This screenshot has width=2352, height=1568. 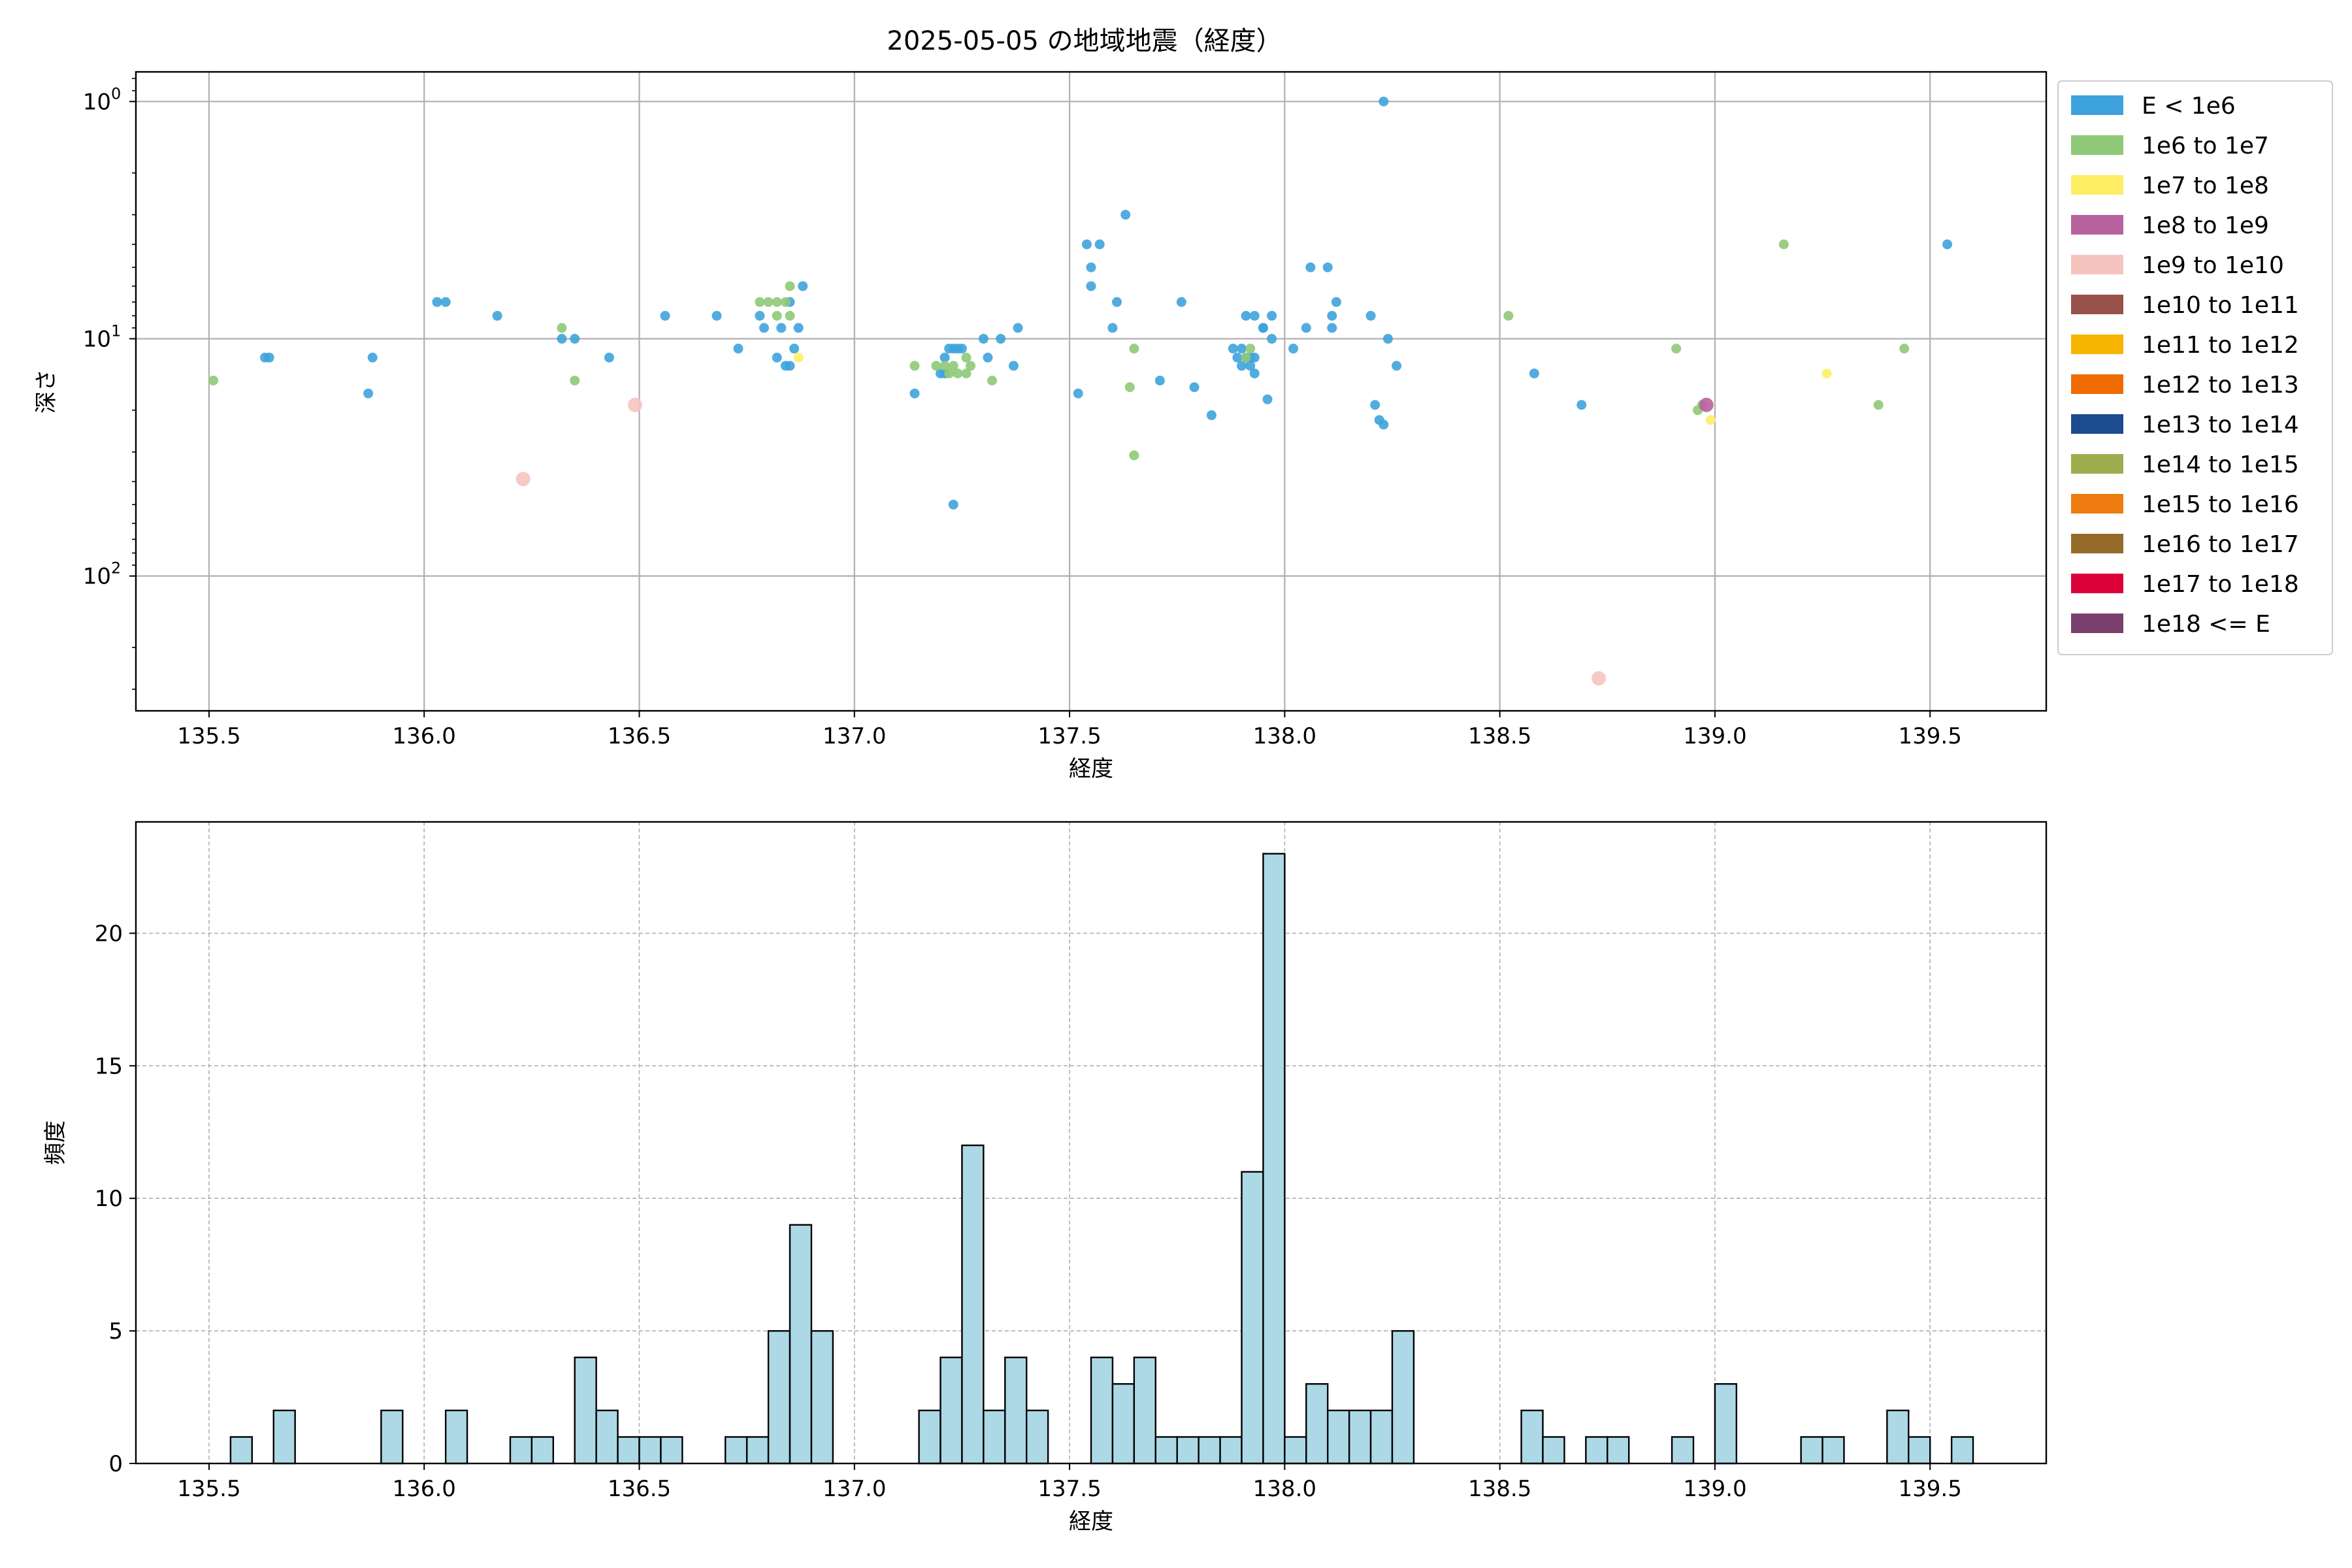 I want to click on histogram-y-tick-label: 0, so click(x=115, y=1464).